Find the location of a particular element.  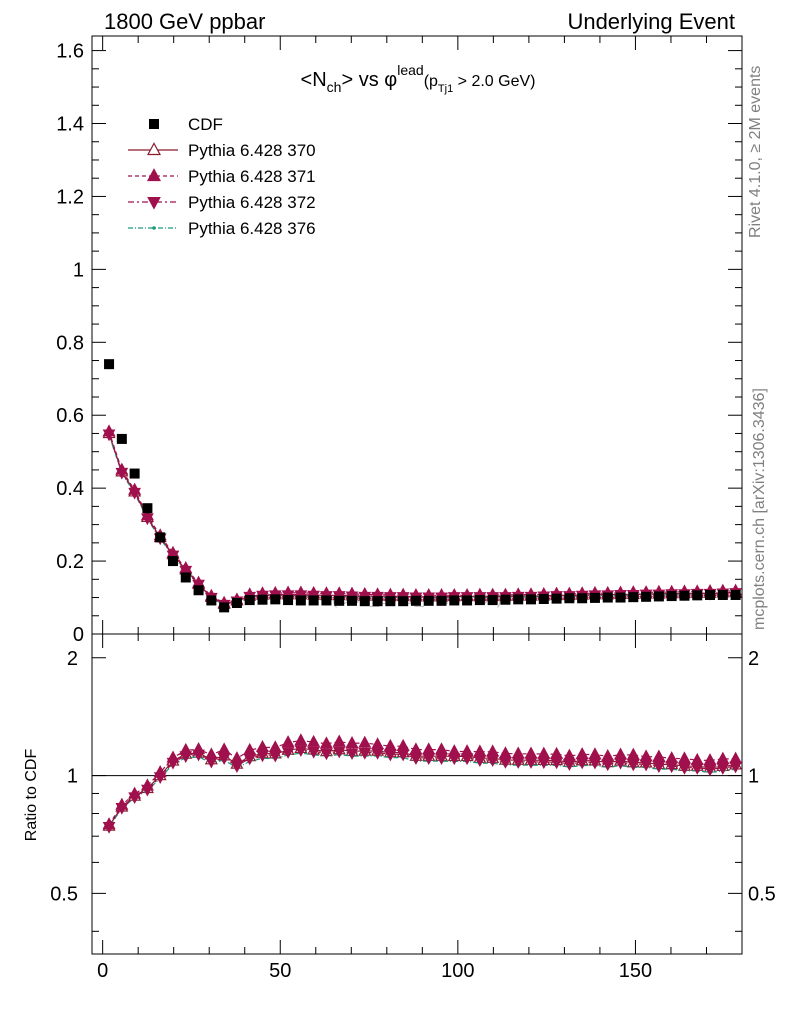

legend-label-0: Pythia 6.428 370 is located at coordinates (252, 150).